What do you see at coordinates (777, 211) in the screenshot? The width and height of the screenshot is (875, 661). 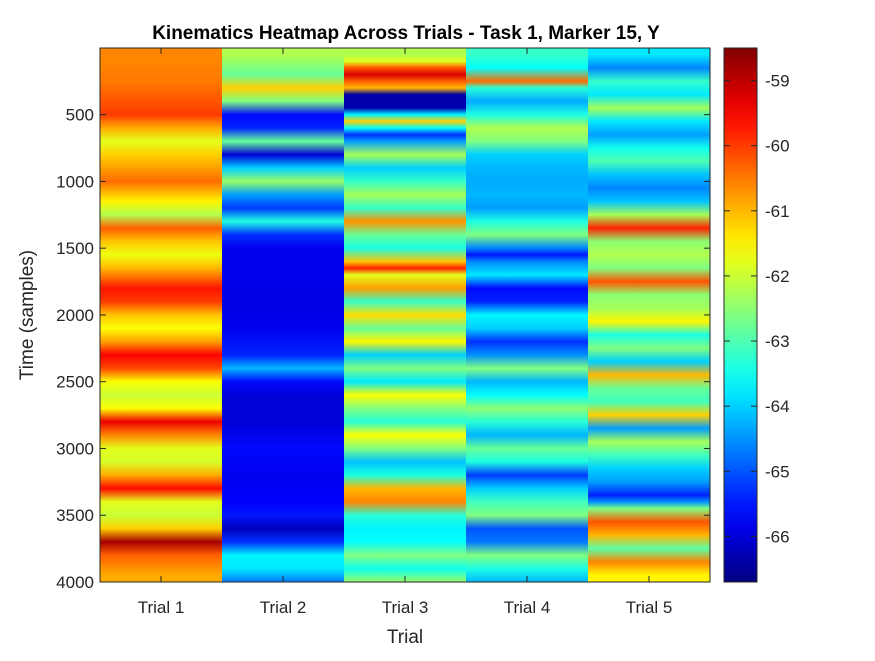 I see `colorbar-tick-label: -61` at bounding box center [777, 211].